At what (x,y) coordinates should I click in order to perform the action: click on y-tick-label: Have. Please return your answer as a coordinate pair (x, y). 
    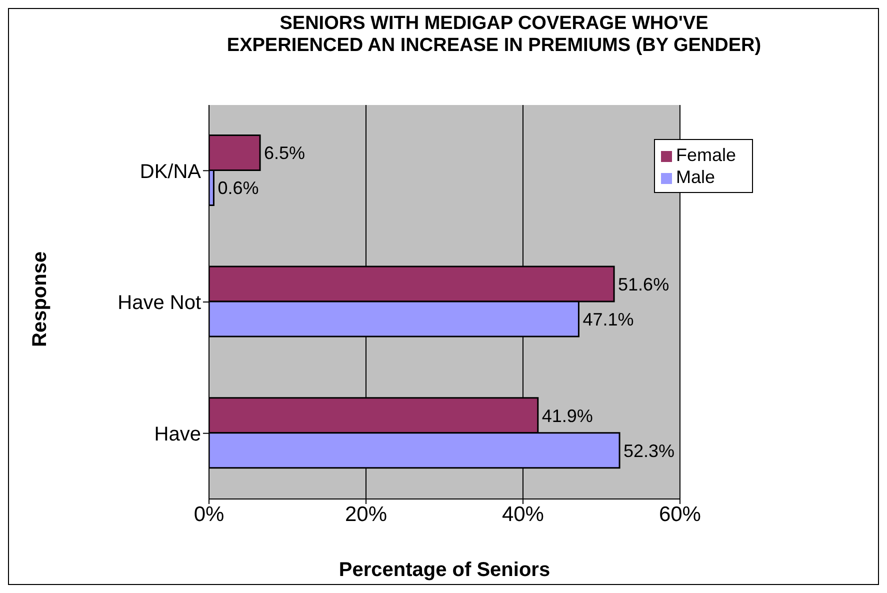
    Looking at the image, I should click on (177, 434).